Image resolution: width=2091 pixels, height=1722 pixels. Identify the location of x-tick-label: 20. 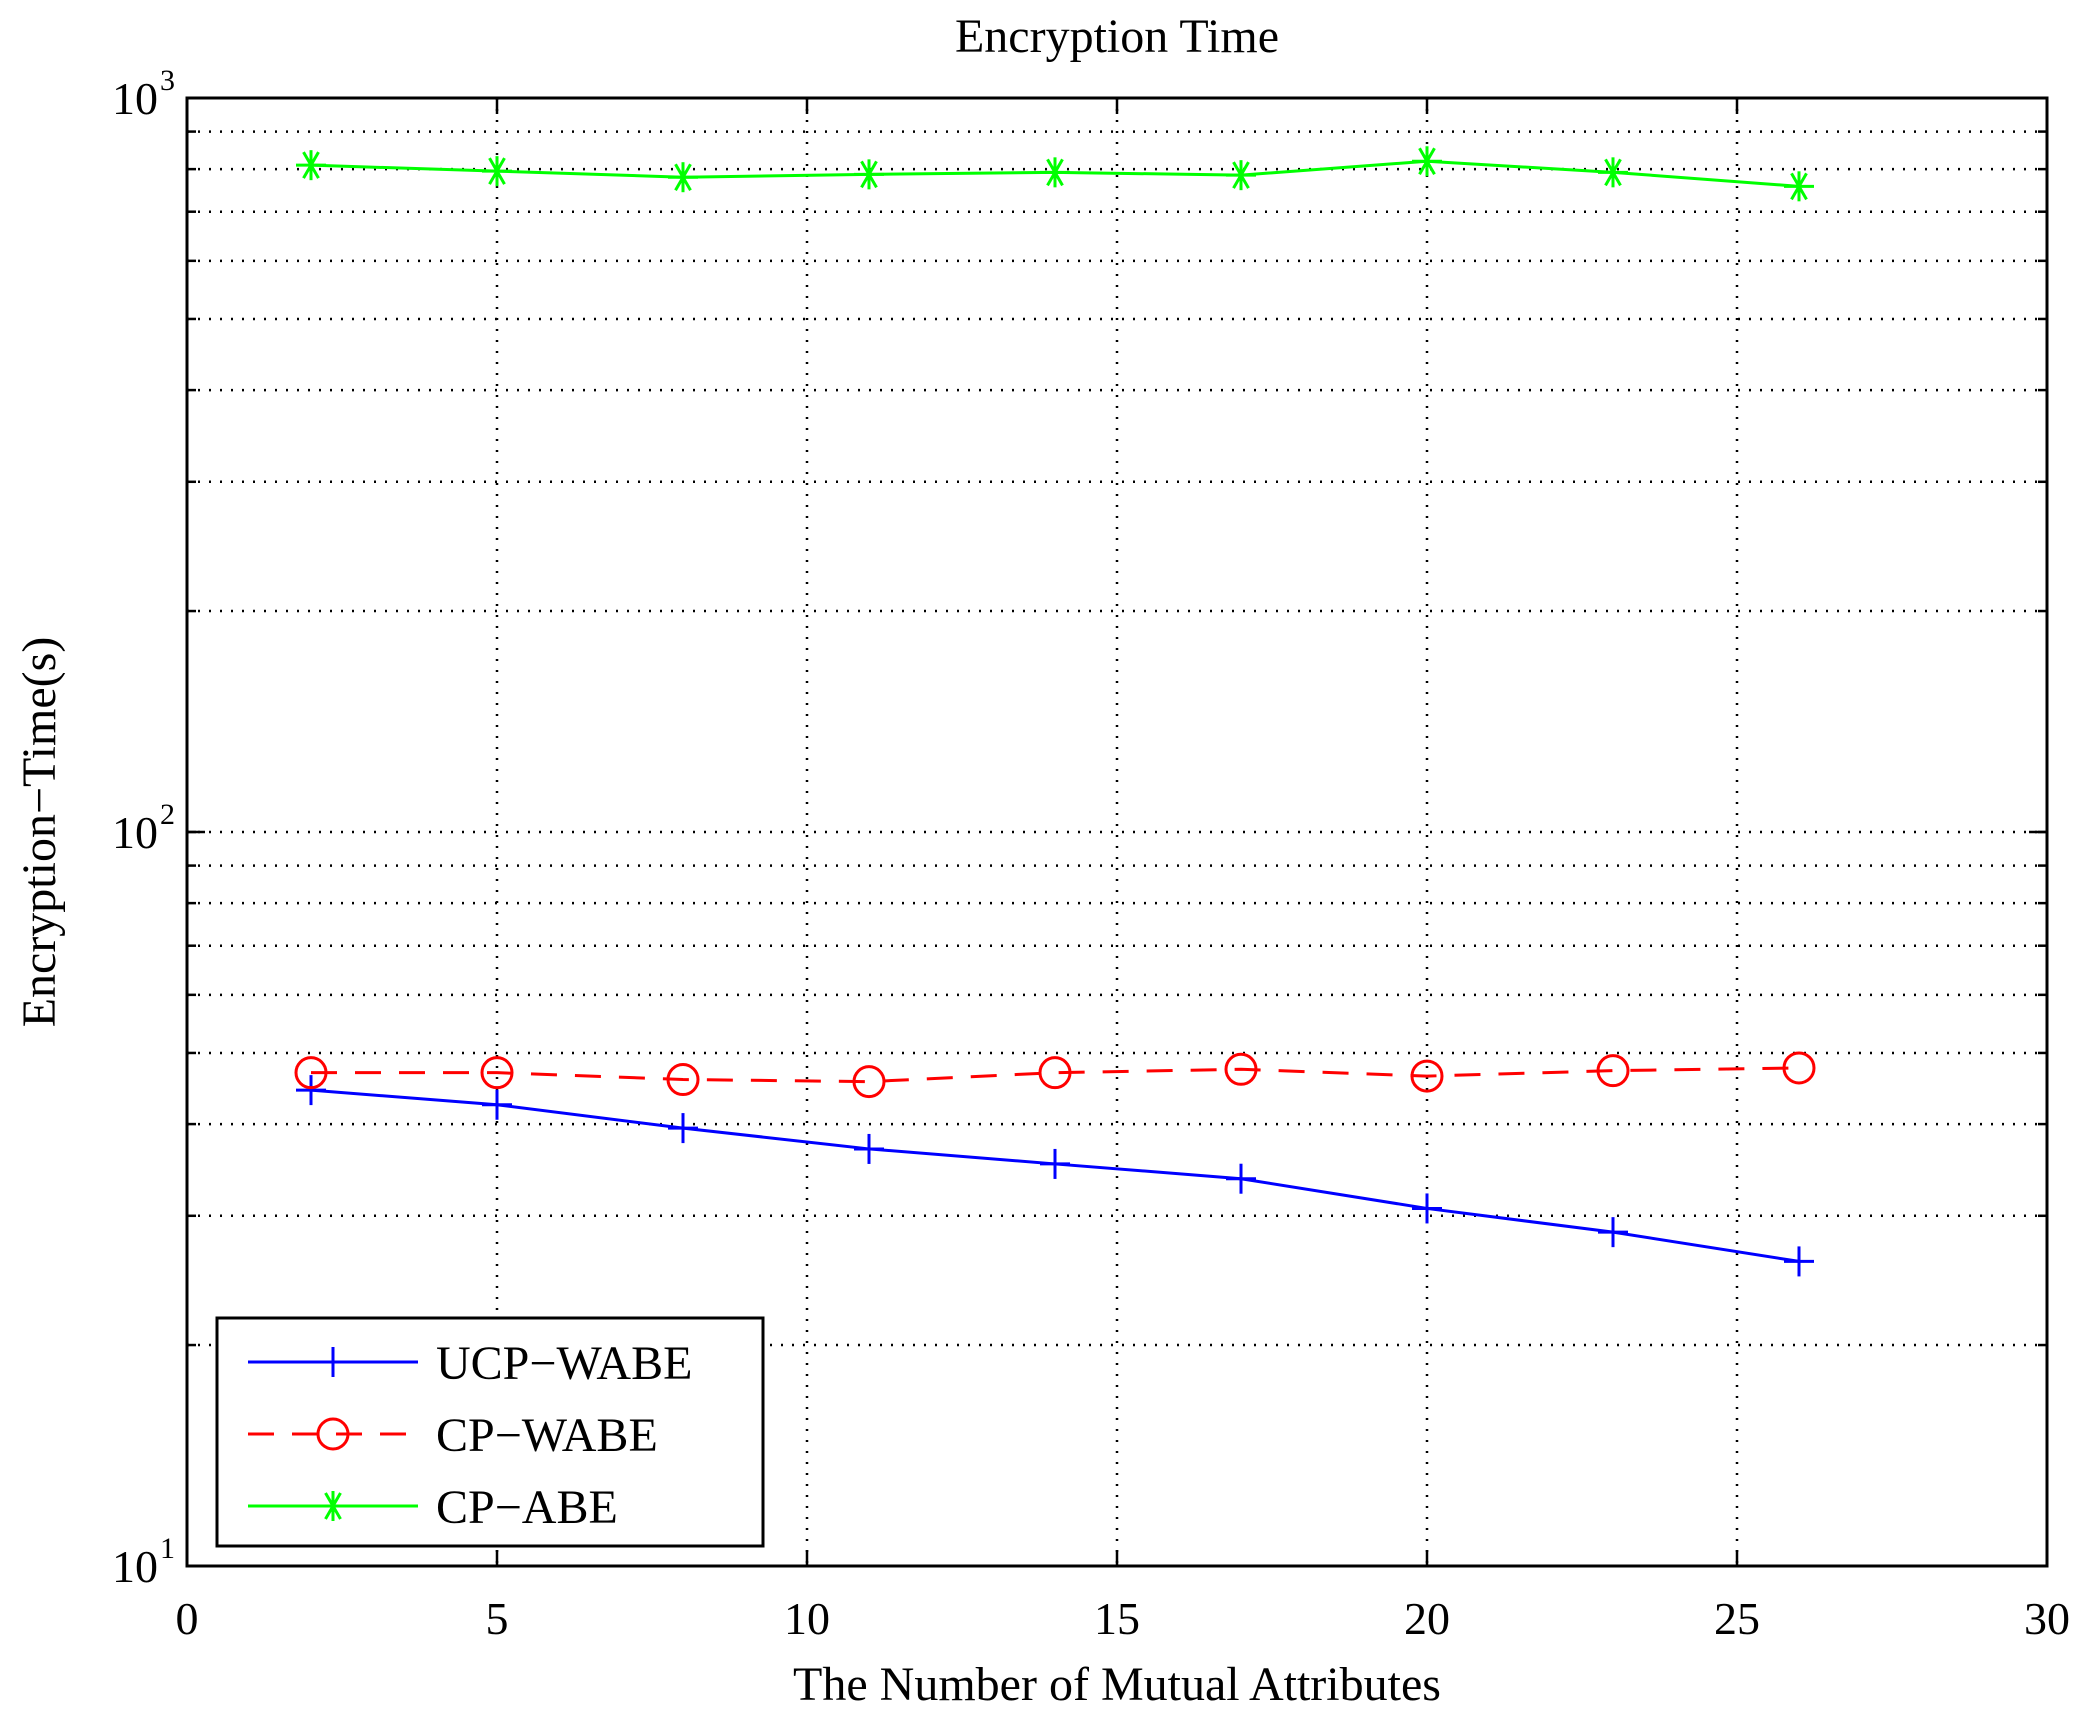
(1427, 1618).